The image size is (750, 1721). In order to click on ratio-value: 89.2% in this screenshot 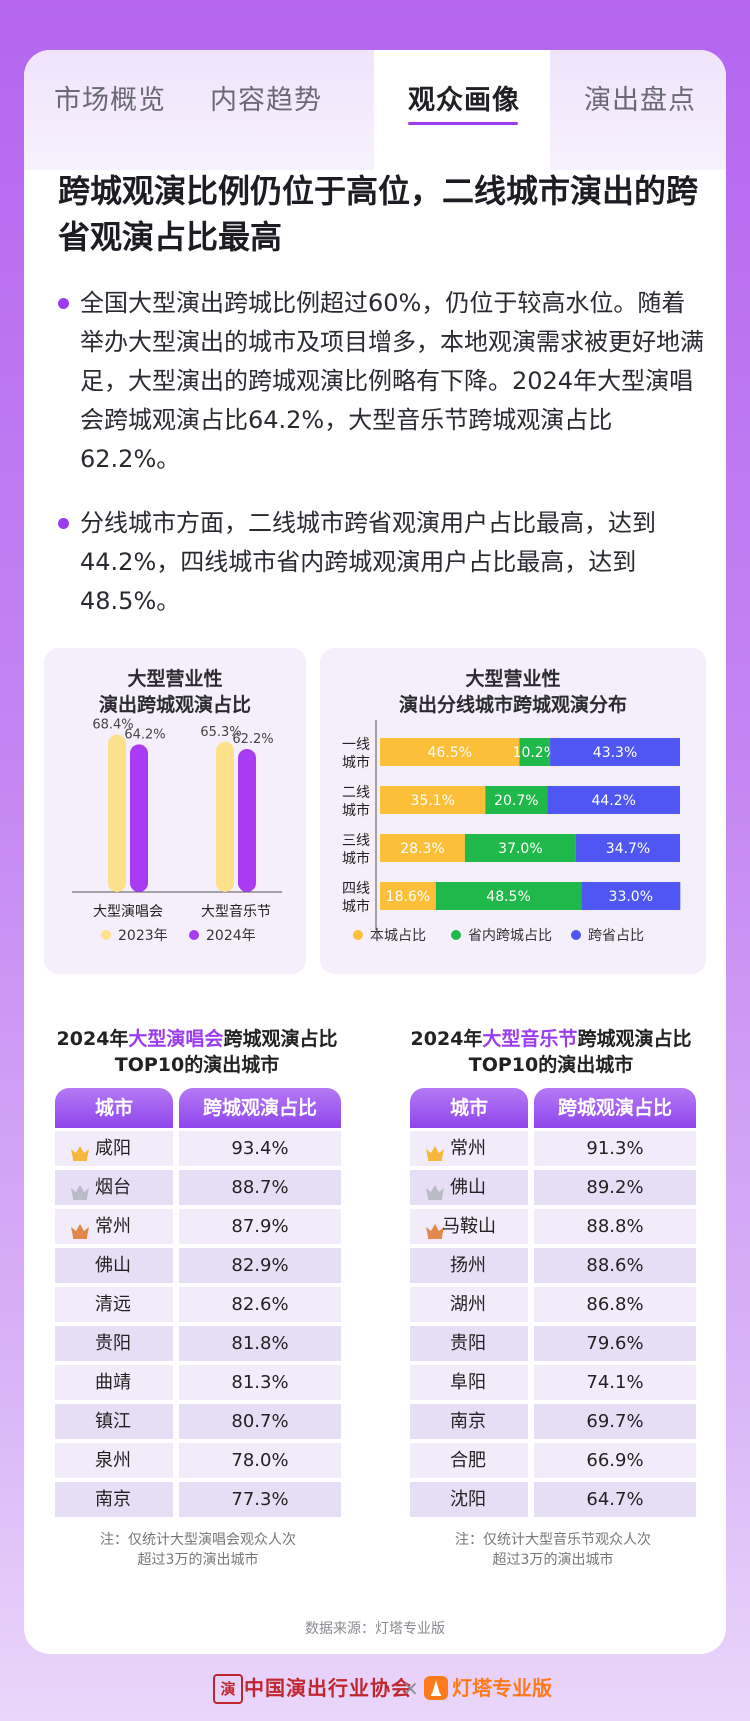, I will do `click(615, 1187)`.